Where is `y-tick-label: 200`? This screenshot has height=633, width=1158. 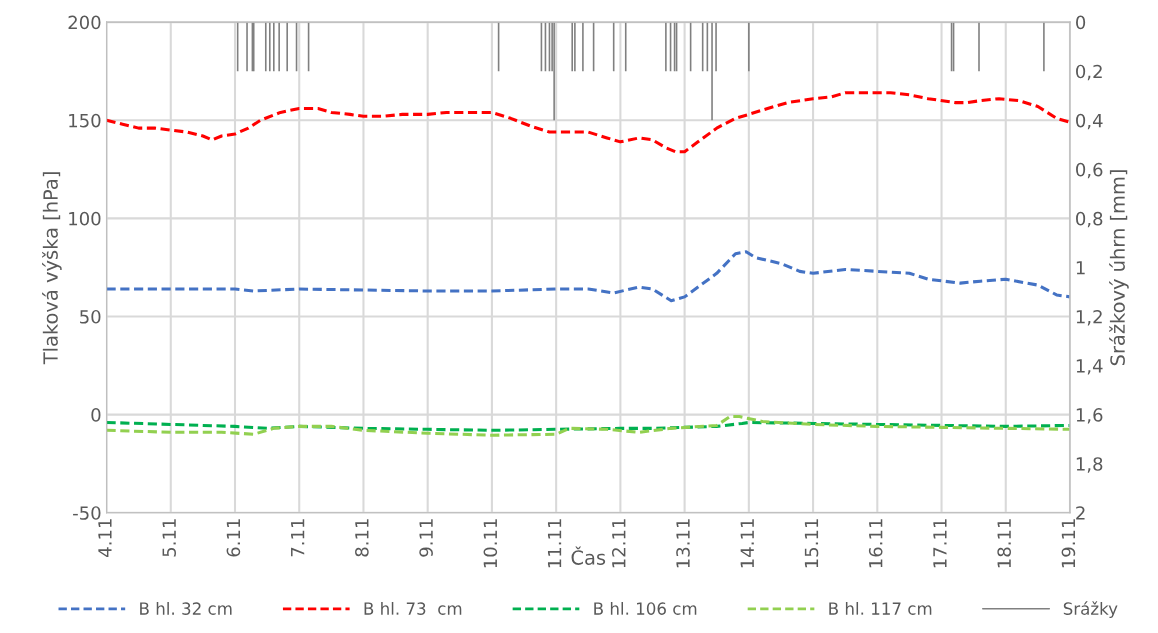 y-tick-label: 200 is located at coordinates (84, 22).